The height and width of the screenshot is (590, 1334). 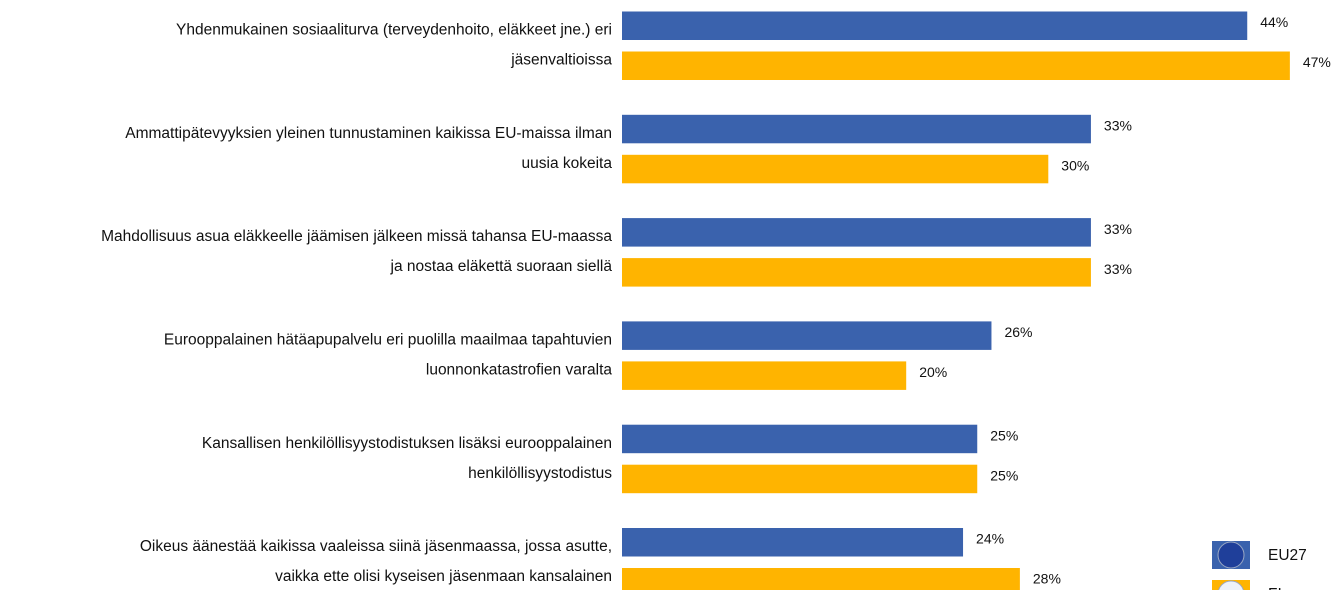 I want to click on value-label: 20%, so click(x=933, y=372).